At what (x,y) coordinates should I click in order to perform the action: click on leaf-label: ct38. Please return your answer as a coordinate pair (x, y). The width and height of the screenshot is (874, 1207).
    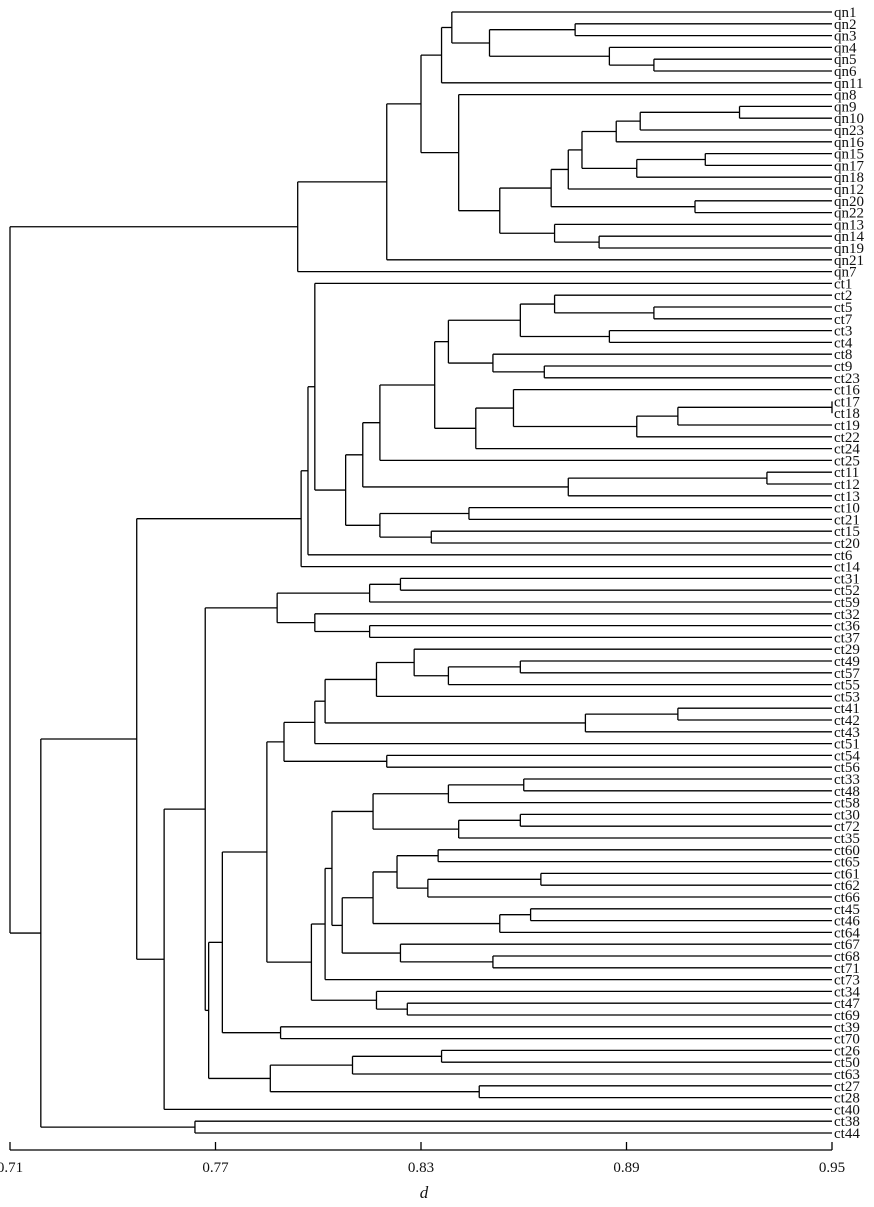
    Looking at the image, I should click on (847, 1122).